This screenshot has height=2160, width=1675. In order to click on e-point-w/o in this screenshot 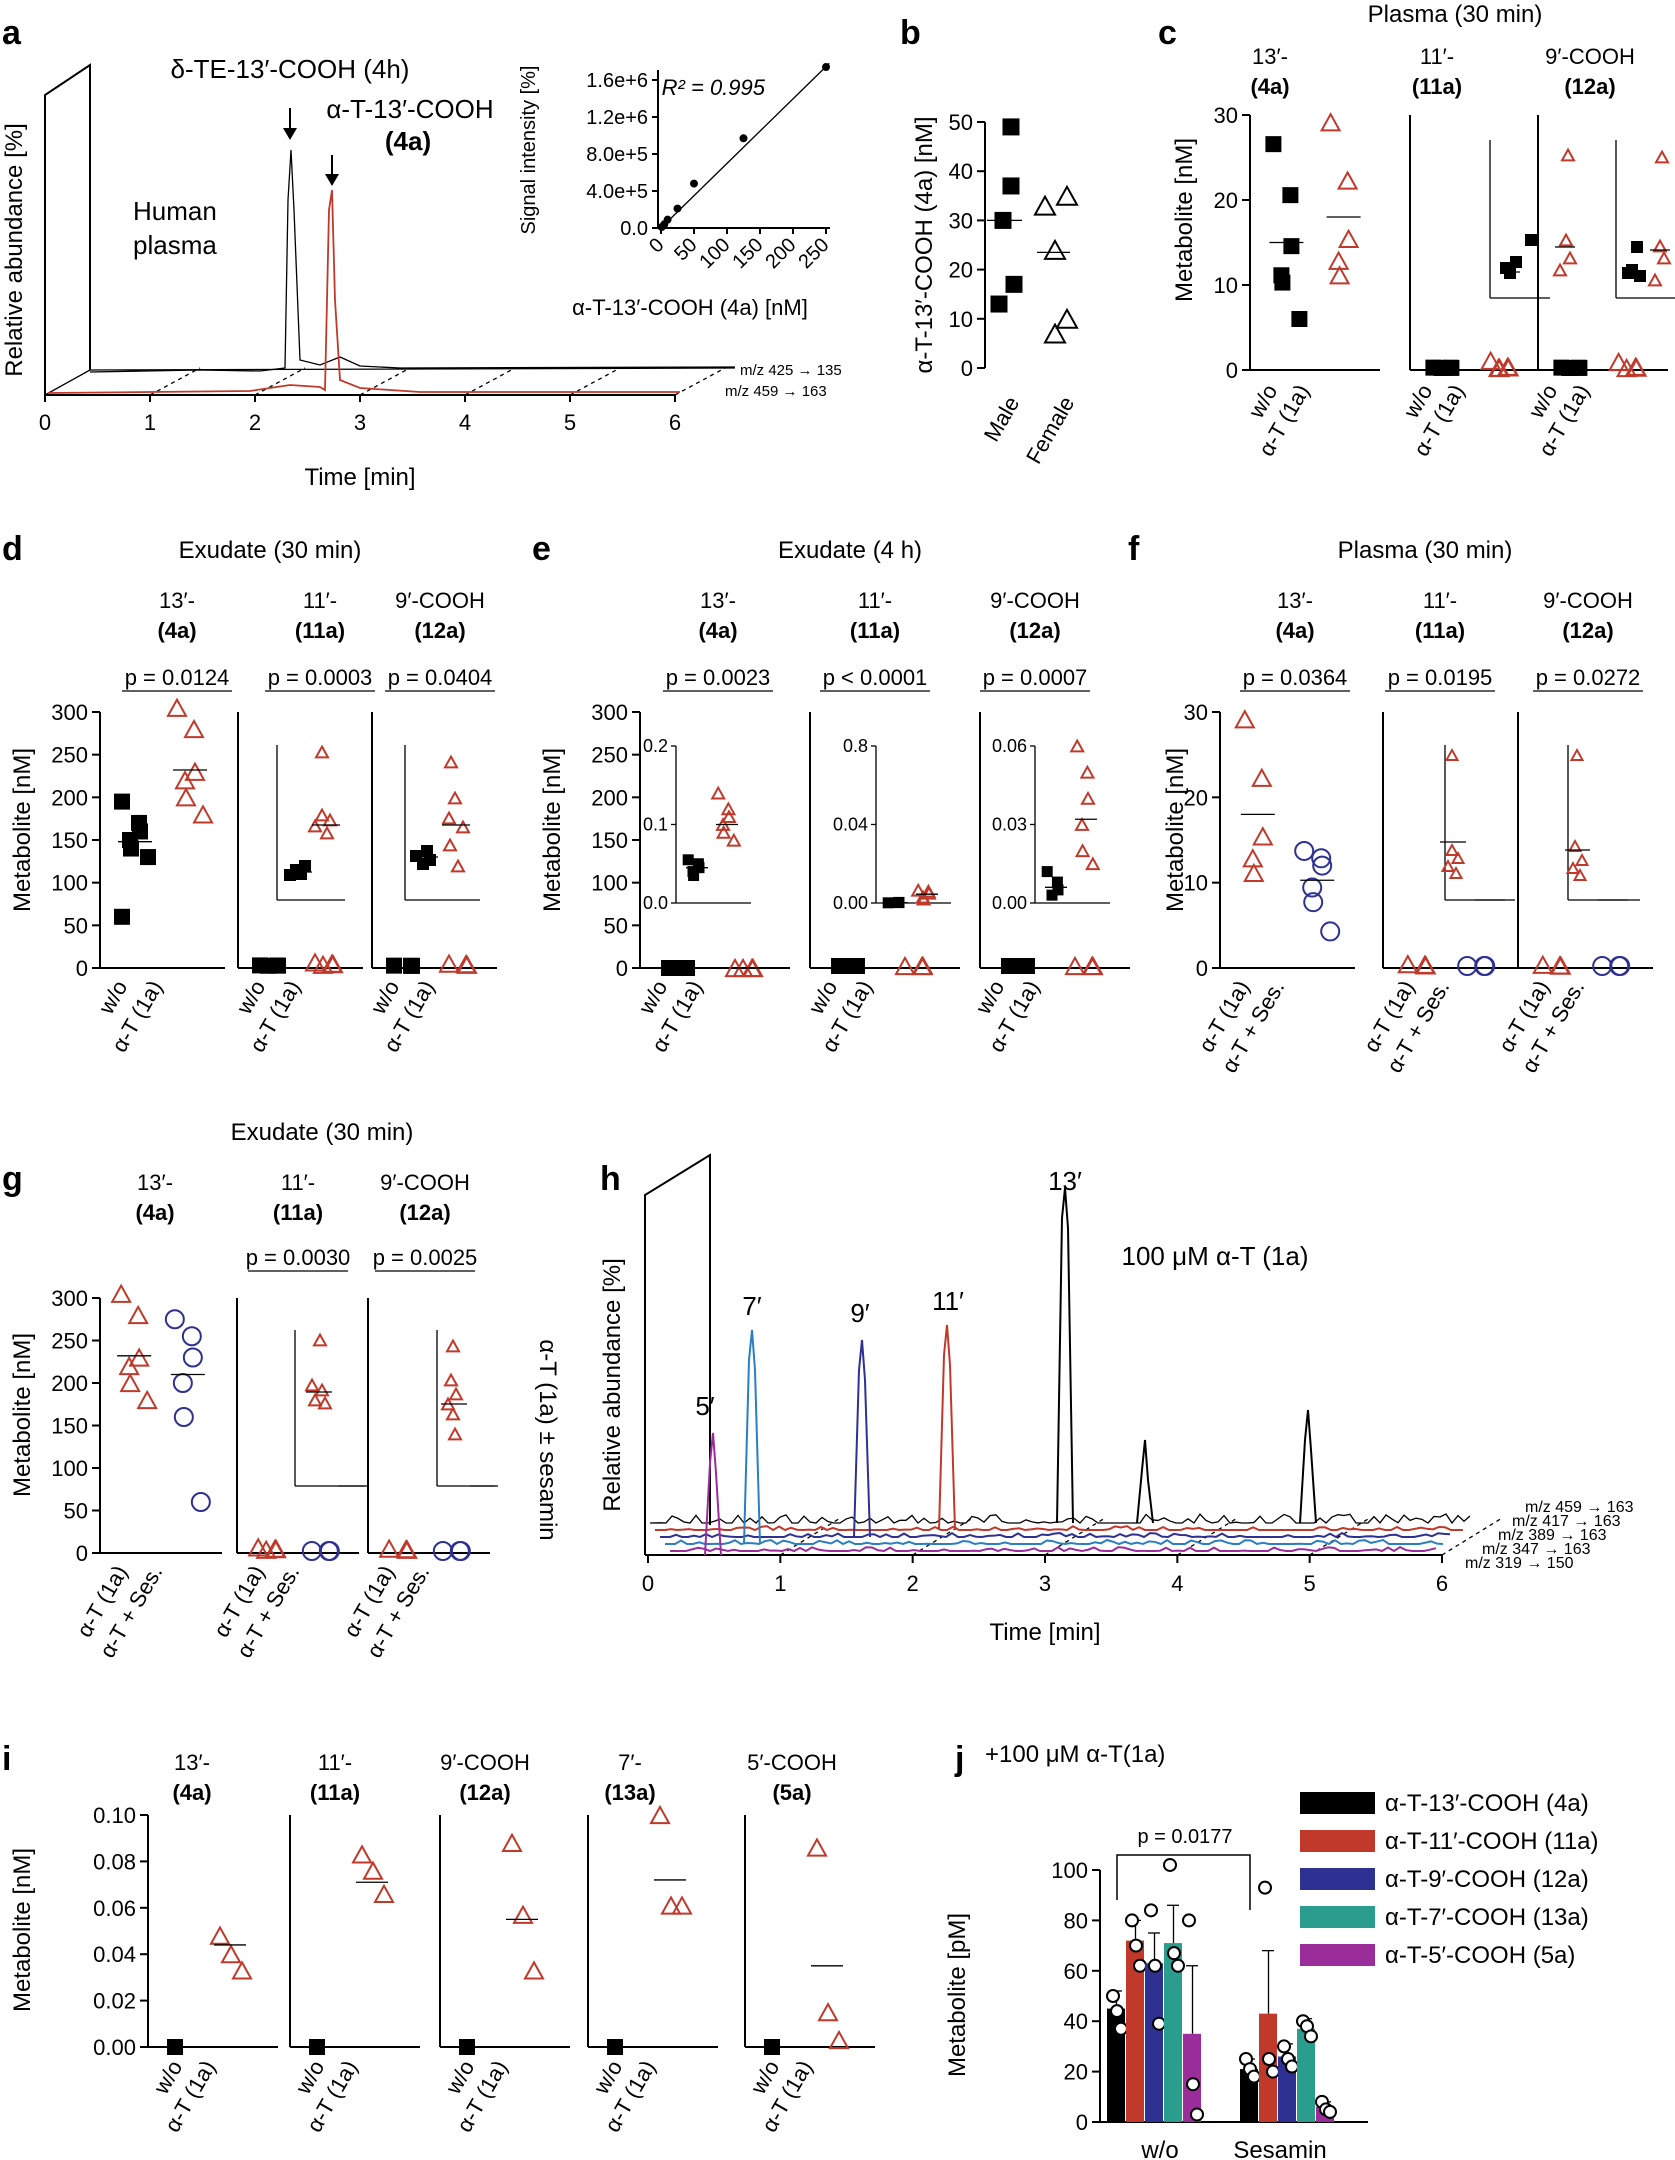, I will do `click(1017, 966)`.